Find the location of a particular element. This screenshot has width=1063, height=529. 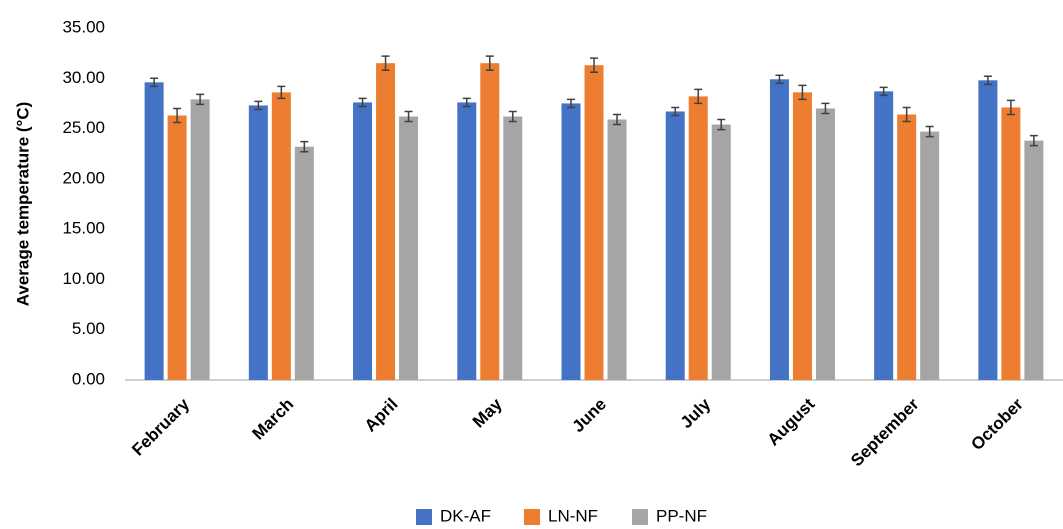

y-tick-label: 5.00 is located at coordinates (88, 328).